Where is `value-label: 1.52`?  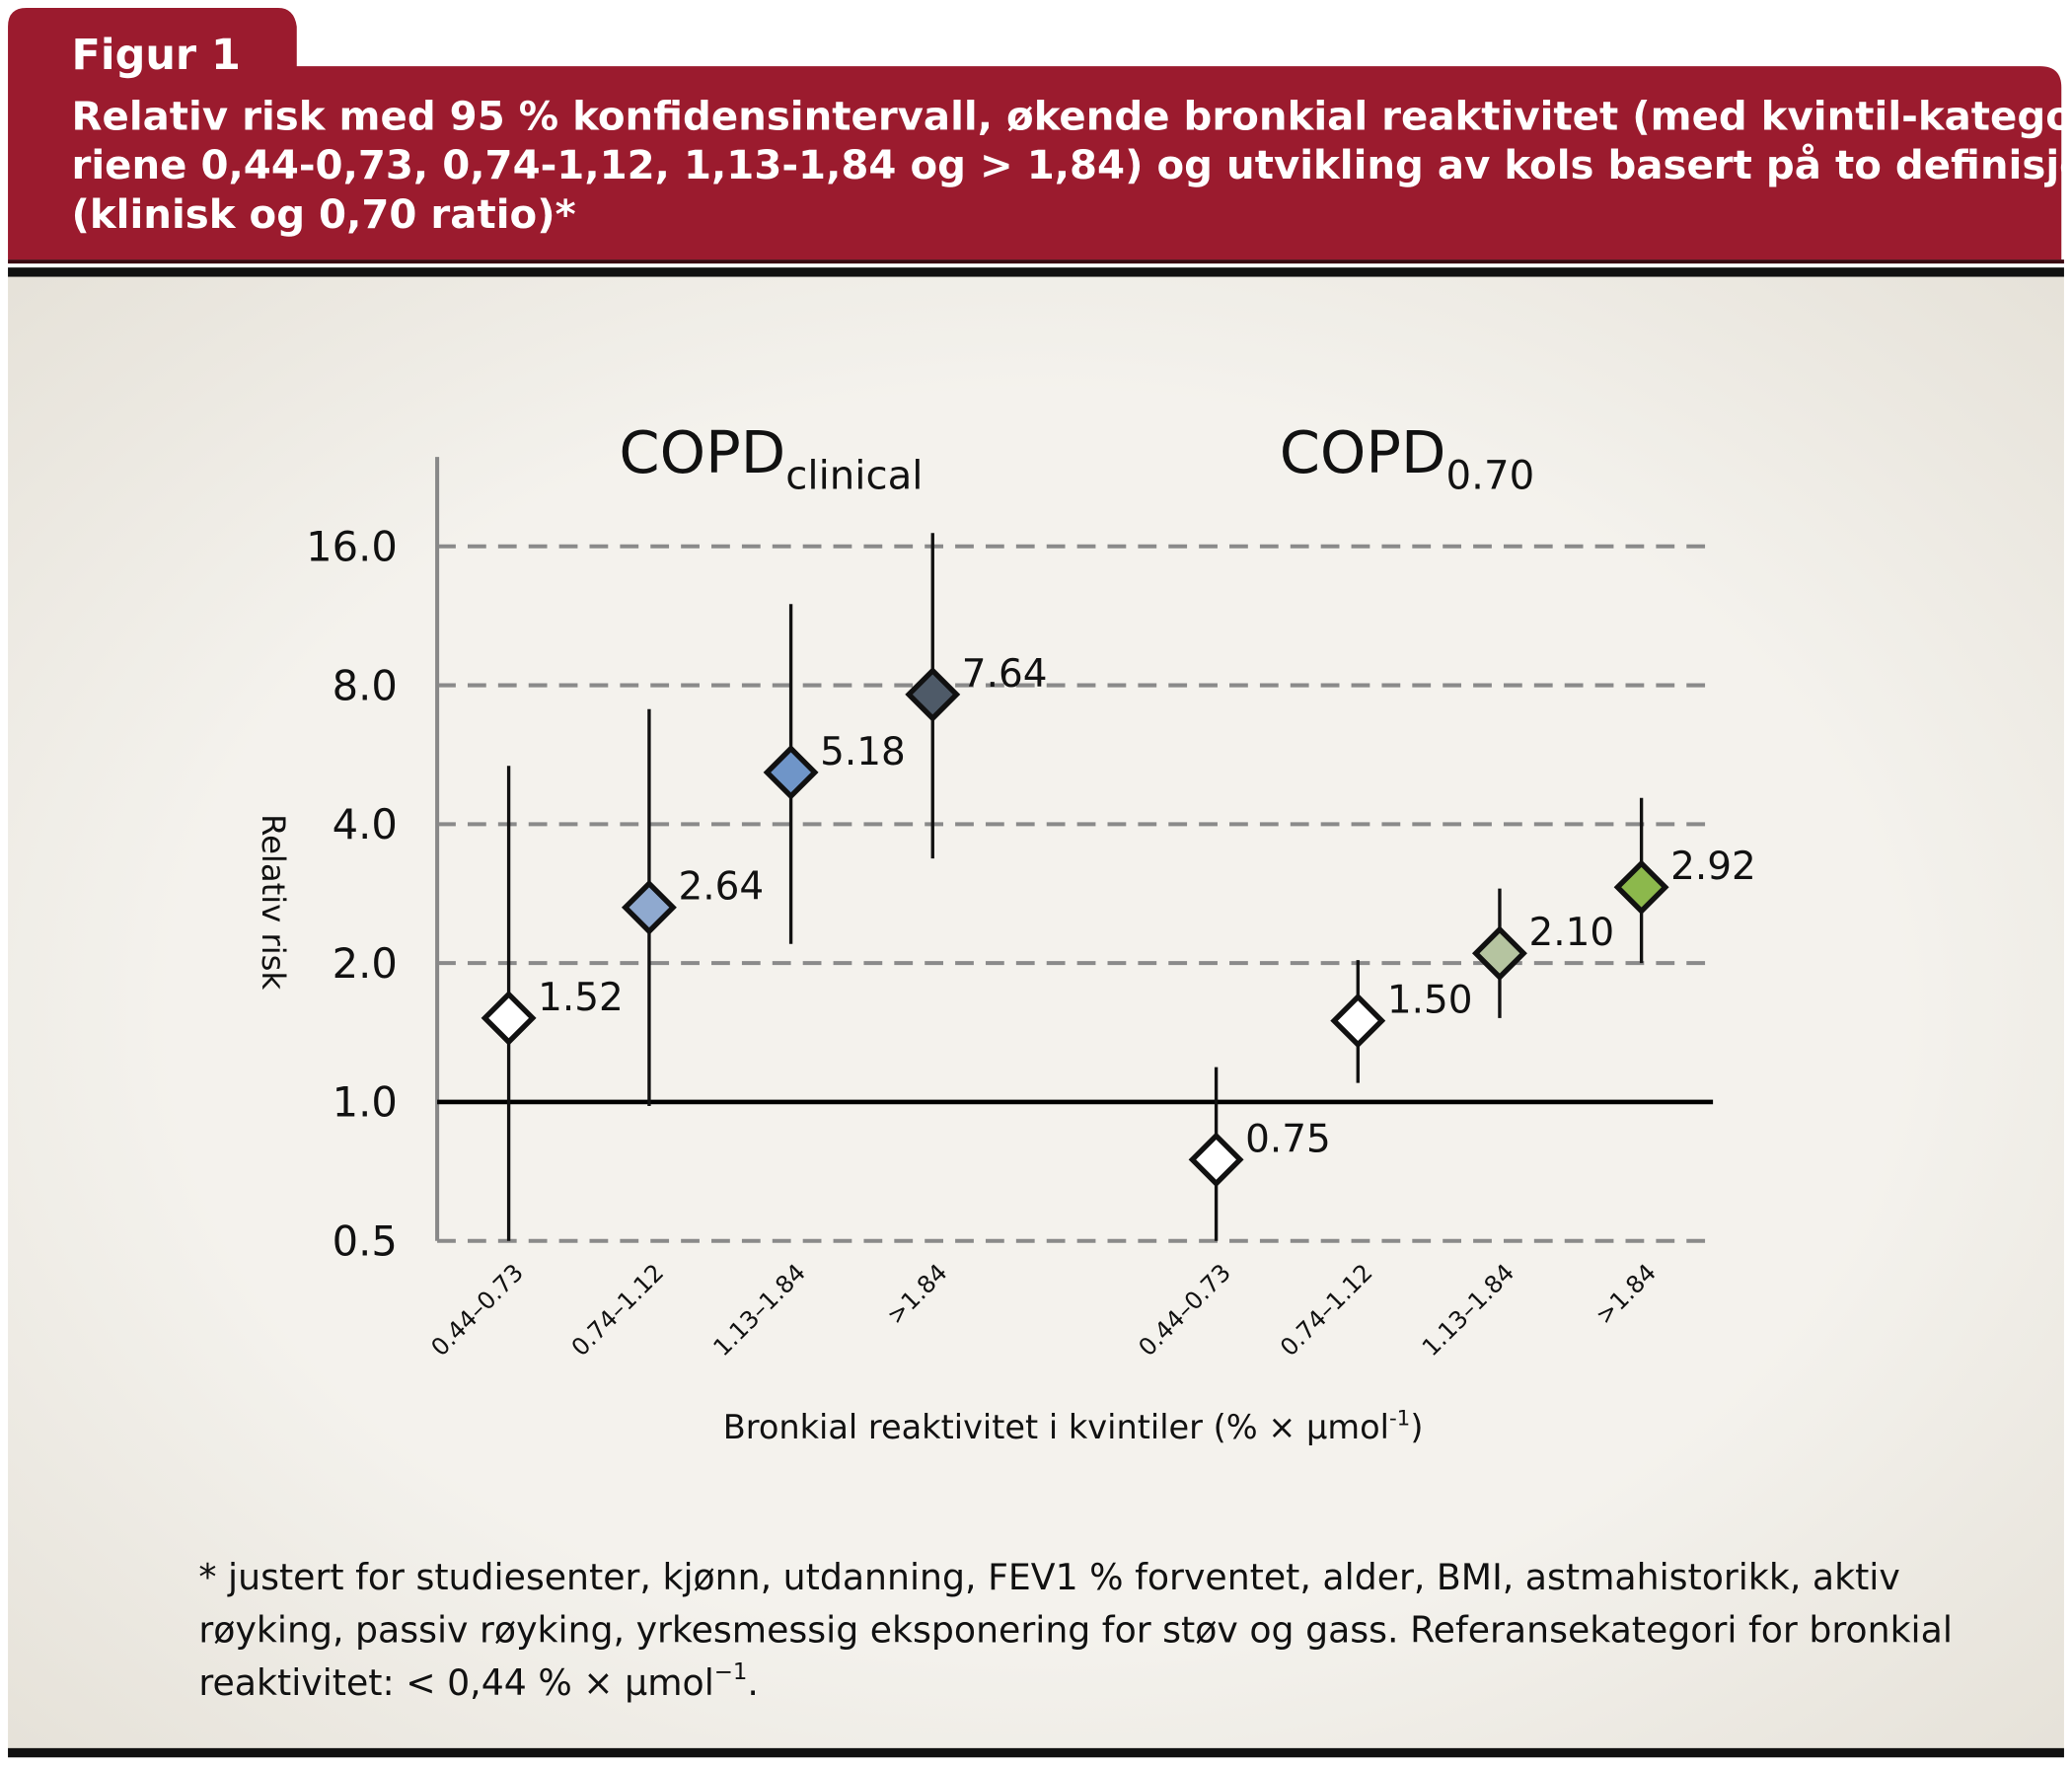 value-label: 1.52 is located at coordinates (581, 998).